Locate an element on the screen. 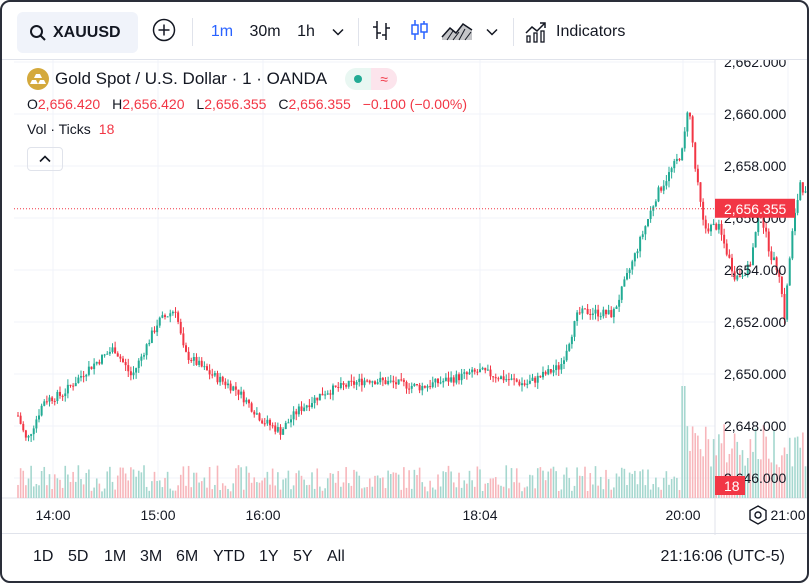 The width and height of the screenshot is (809, 583). collapse-legend-button is located at coordinates (45, 159).